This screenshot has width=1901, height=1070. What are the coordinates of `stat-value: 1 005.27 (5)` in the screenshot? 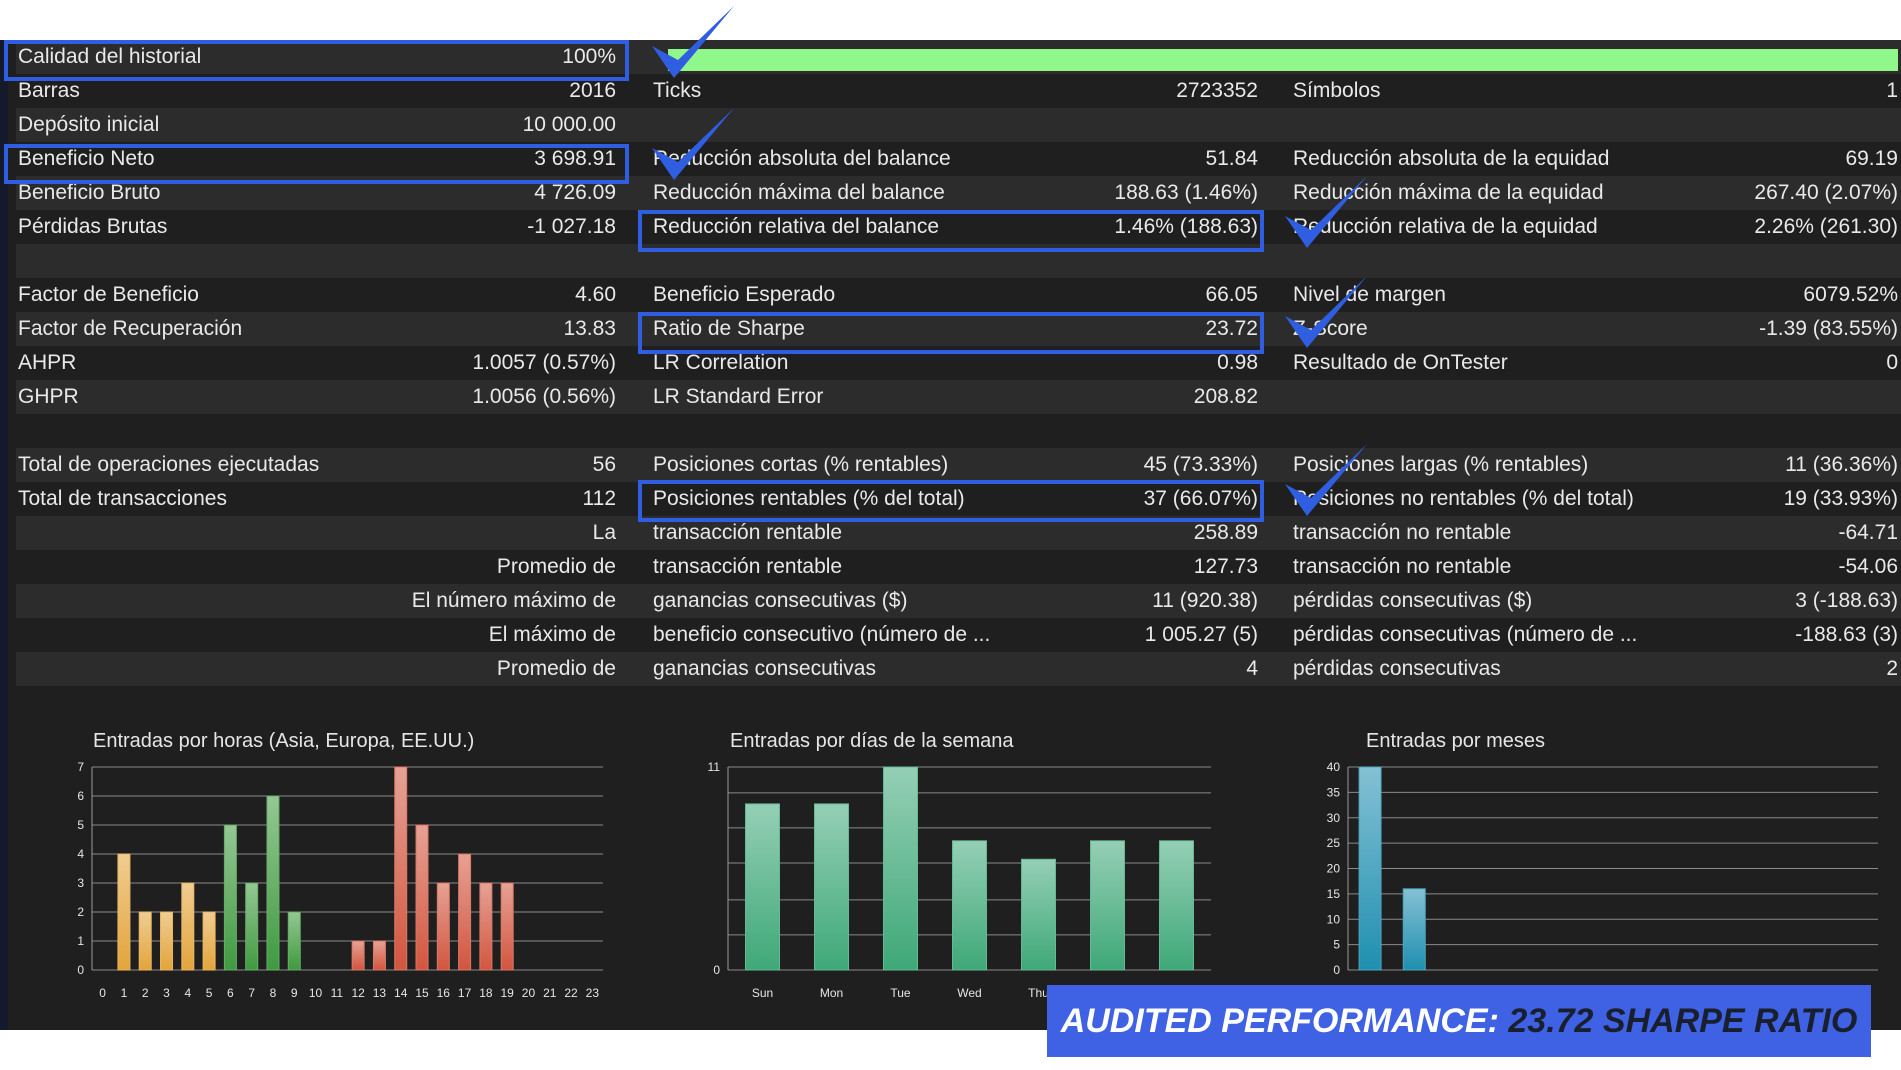 It's located at (1201, 634).